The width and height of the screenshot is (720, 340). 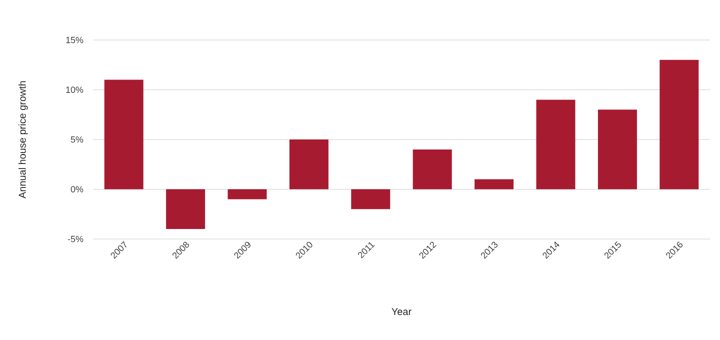 I want to click on y-tick-label: 0%, so click(x=77, y=189).